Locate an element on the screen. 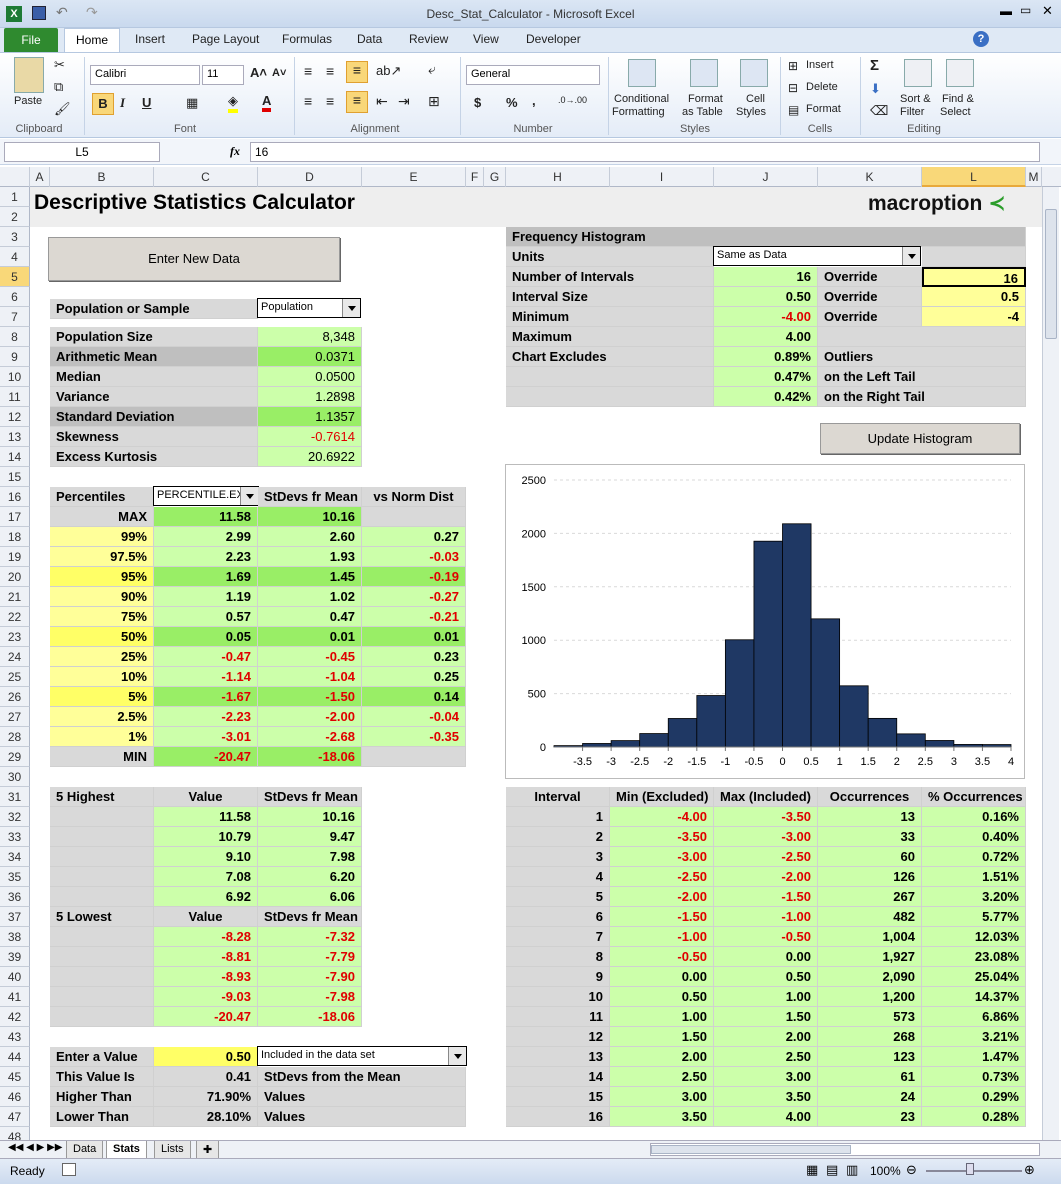 The height and width of the screenshot is (1184, 1061). row-header: 8 is located at coordinates (15, 337).